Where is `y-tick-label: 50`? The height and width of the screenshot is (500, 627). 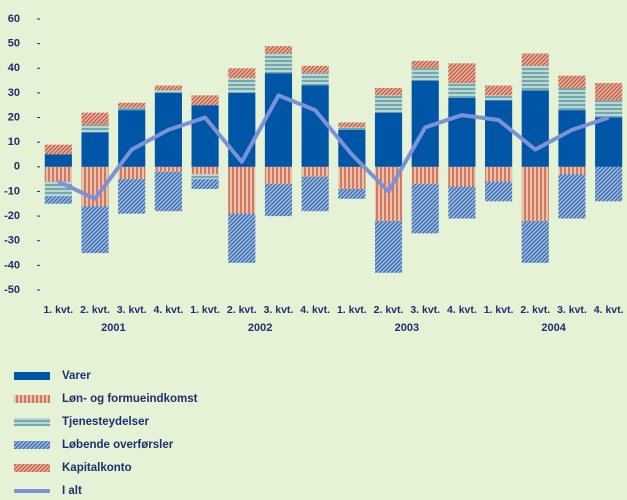 y-tick-label: 50 is located at coordinates (14, 44).